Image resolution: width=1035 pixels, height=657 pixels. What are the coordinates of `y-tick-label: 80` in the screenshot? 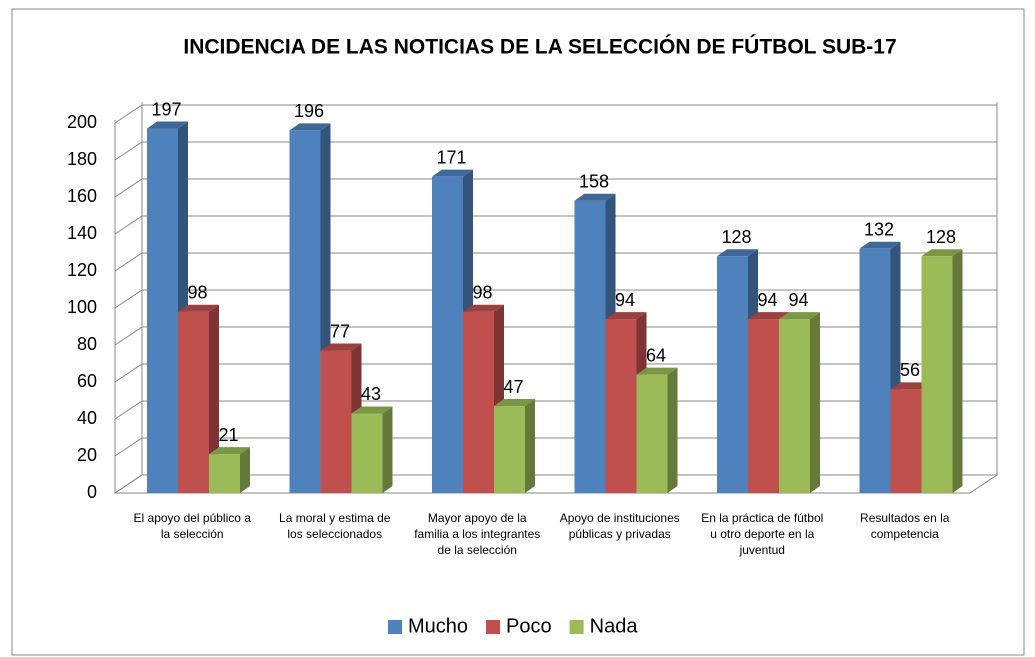 It's located at (87, 344).